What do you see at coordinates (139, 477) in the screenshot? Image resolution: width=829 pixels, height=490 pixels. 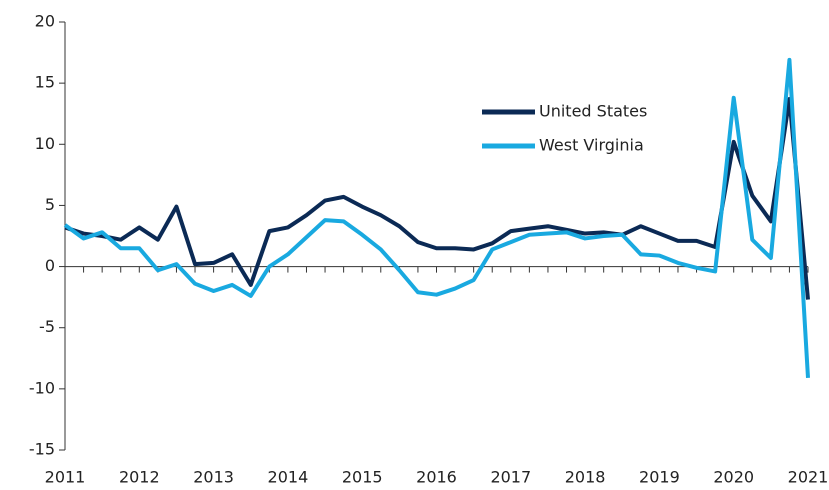 I see `x-tick-label: 2012` at bounding box center [139, 477].